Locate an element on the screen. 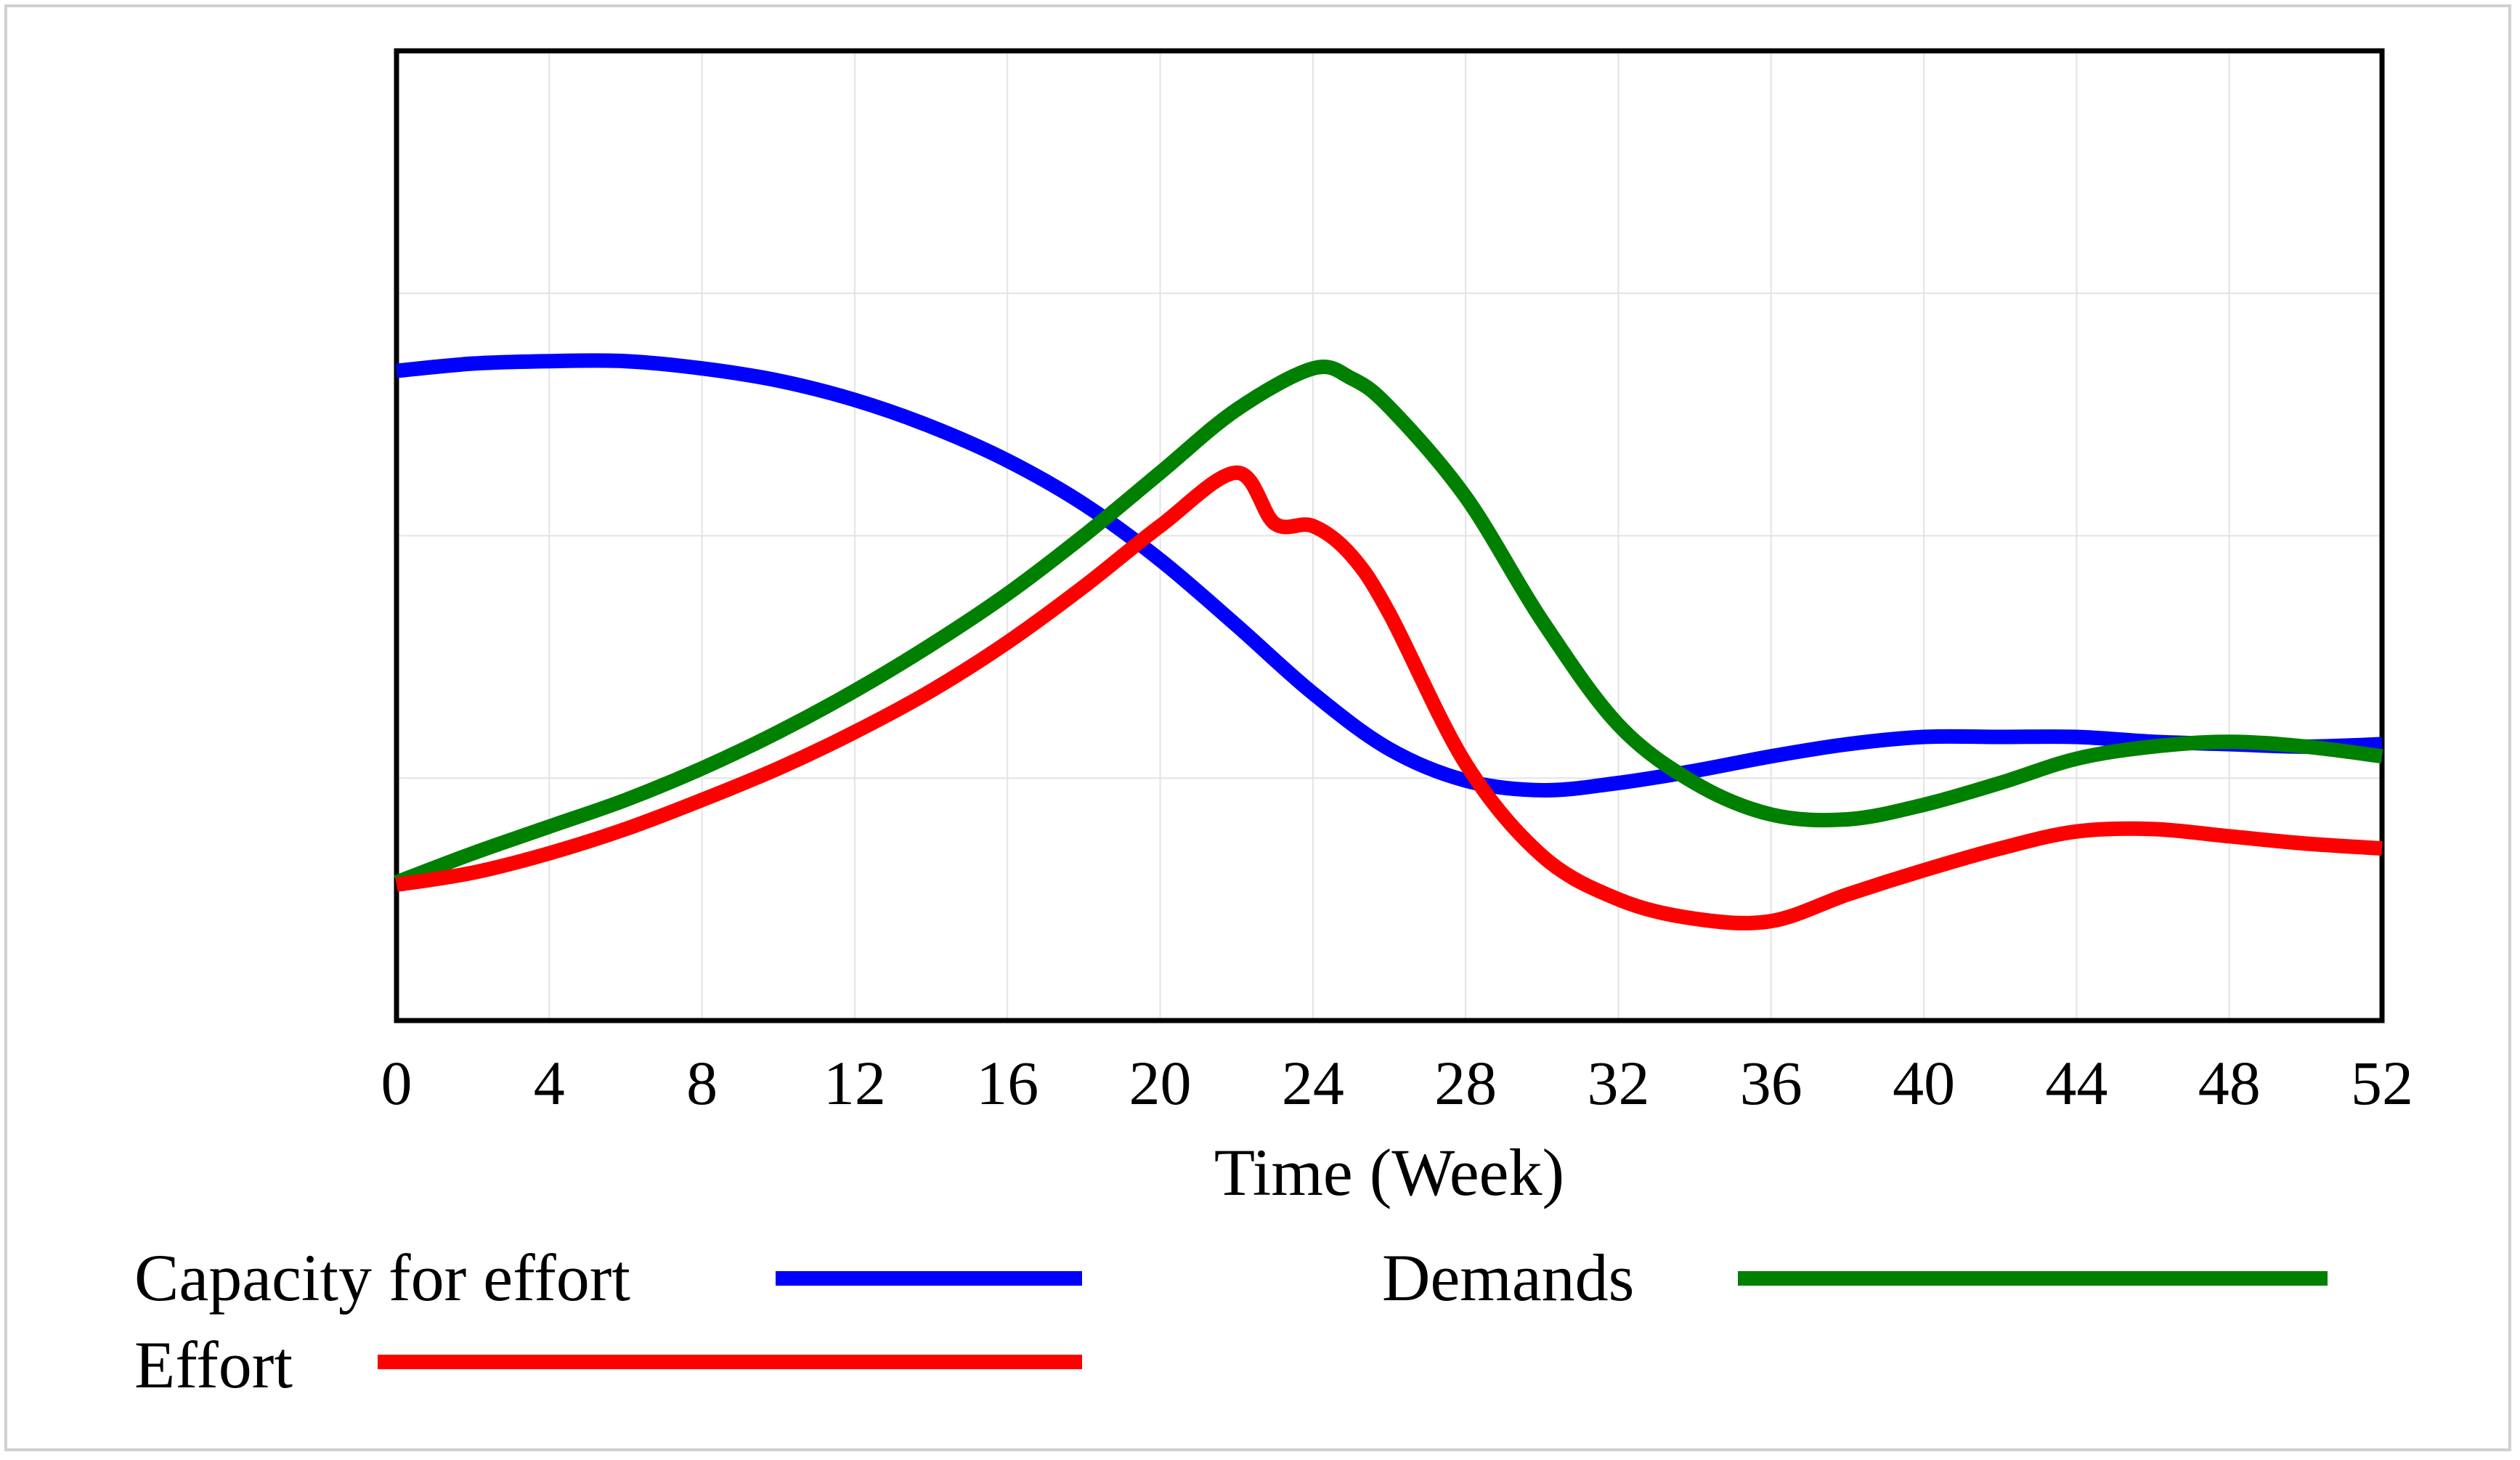 This screenshot has height=1460, width=2520. legend-label: Demands is located at coordinates (1508, 1278).